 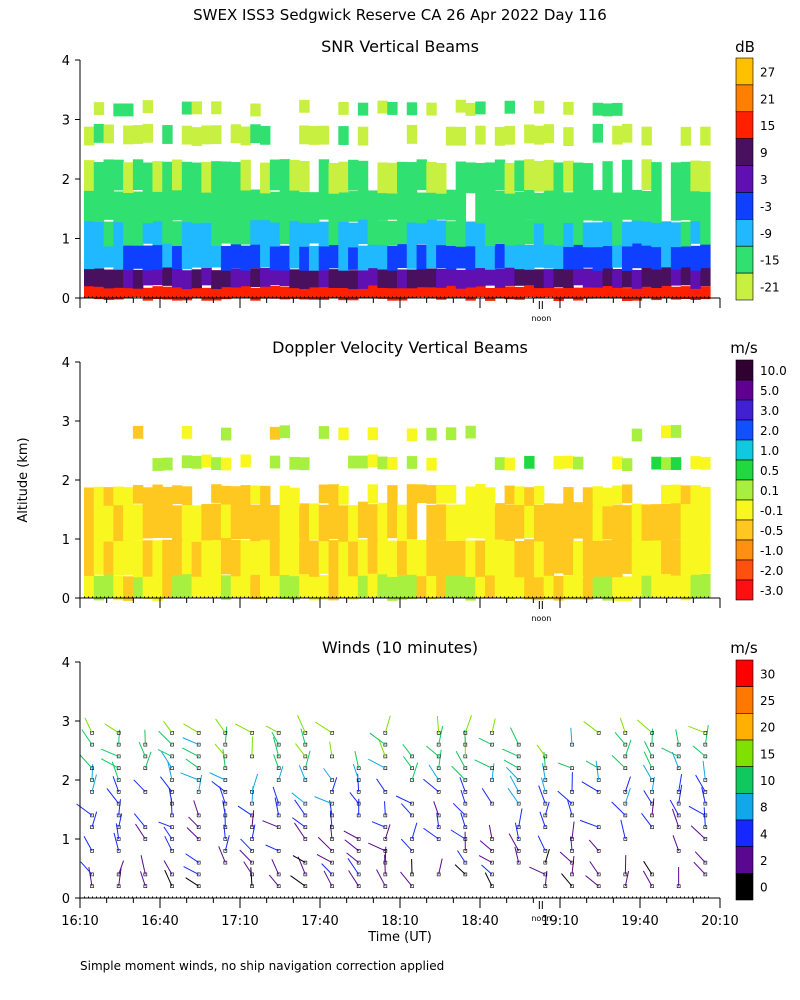 What do you see at coordinates (392, 802) in the screenshot?
I see `winds-plot-area` at bounding box center [392, 802].